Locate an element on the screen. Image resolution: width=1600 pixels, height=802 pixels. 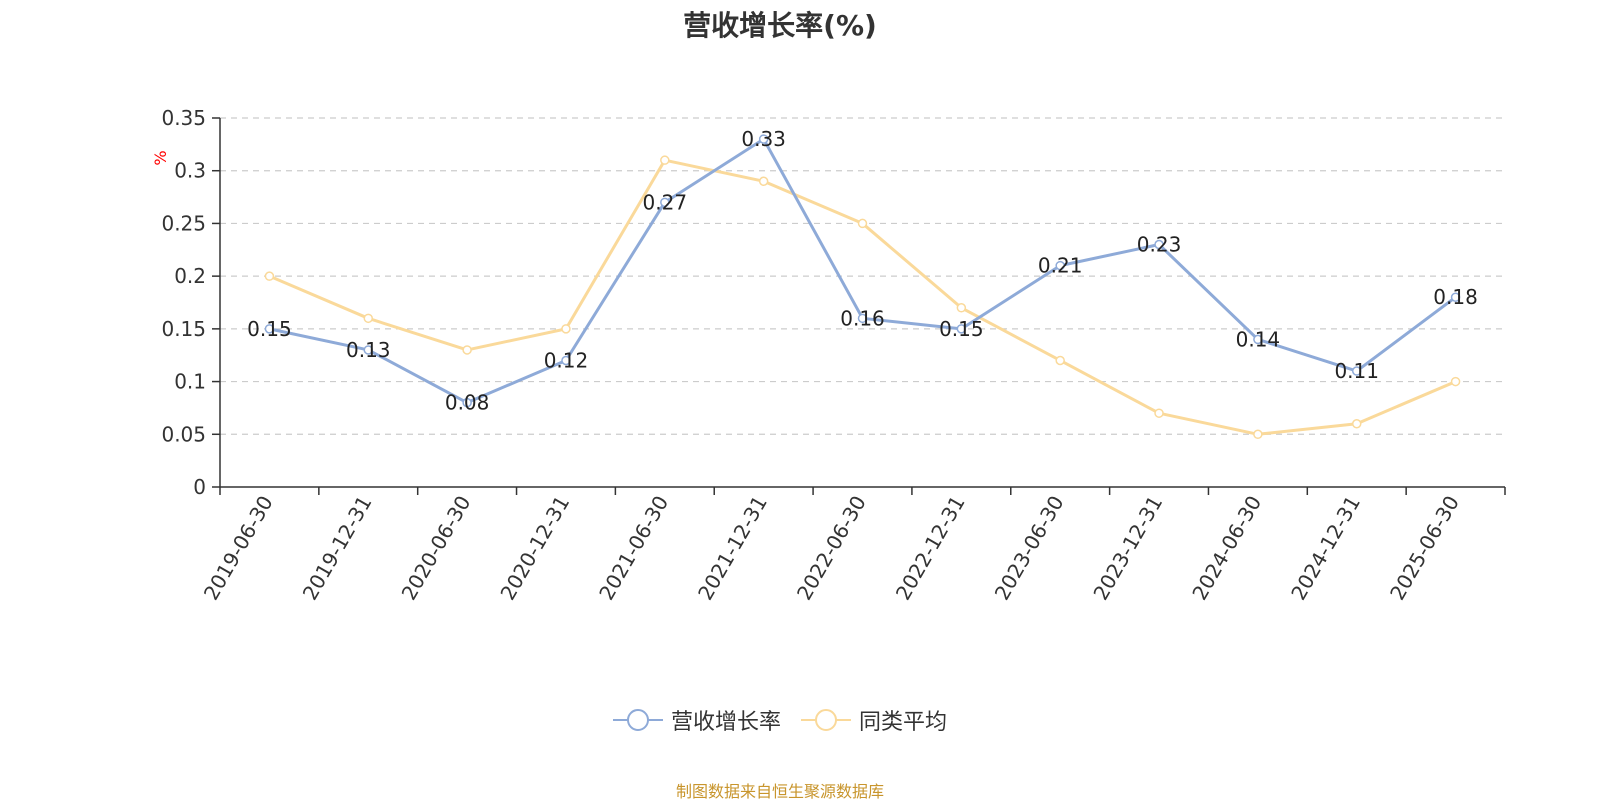
x-tick-label: 2025-06-30 is located at coordinates (1424, 548).